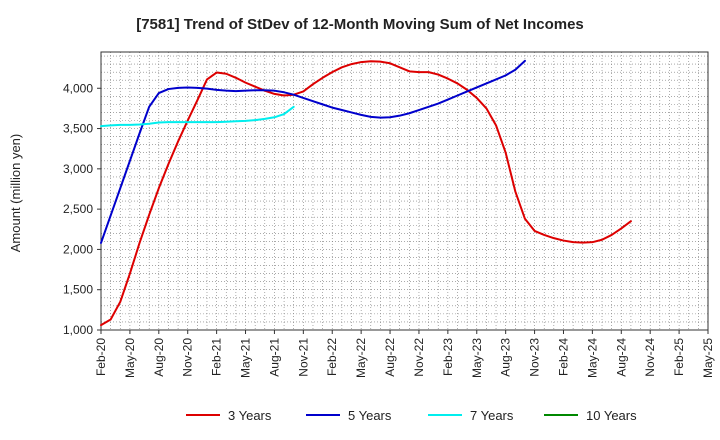 The width and height of the screenshot is (720, 440). I want to click on x-tick-label: May-22, so click(361, 358).